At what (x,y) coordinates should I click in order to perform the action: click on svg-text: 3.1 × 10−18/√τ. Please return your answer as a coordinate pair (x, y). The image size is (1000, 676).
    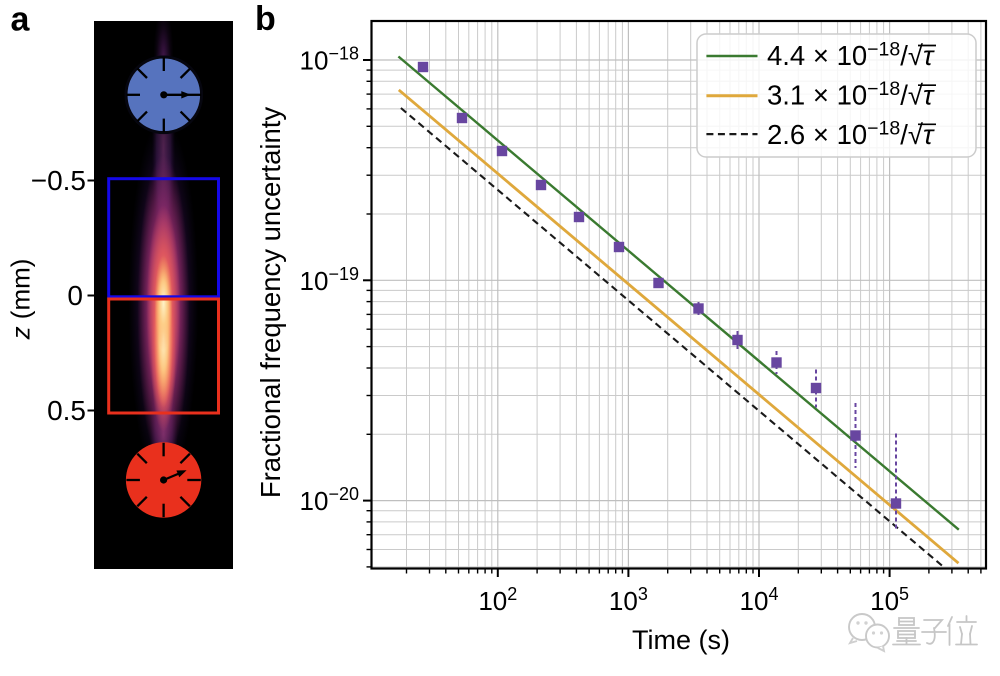
    Looking at the image, I should click on (851, 94).